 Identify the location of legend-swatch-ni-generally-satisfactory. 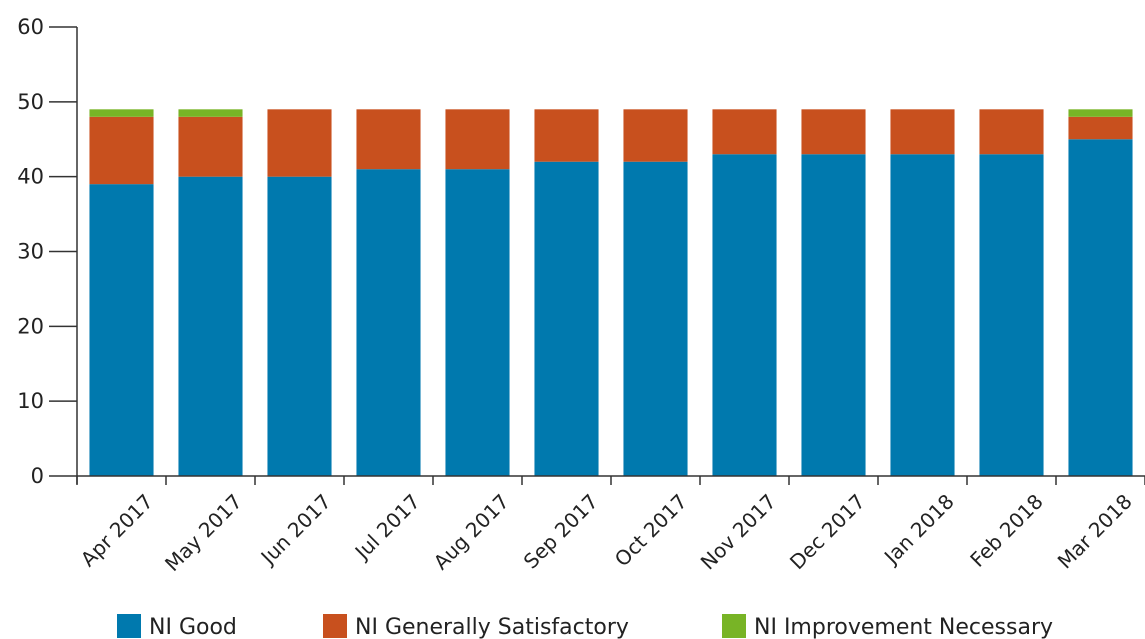
(335, 626).